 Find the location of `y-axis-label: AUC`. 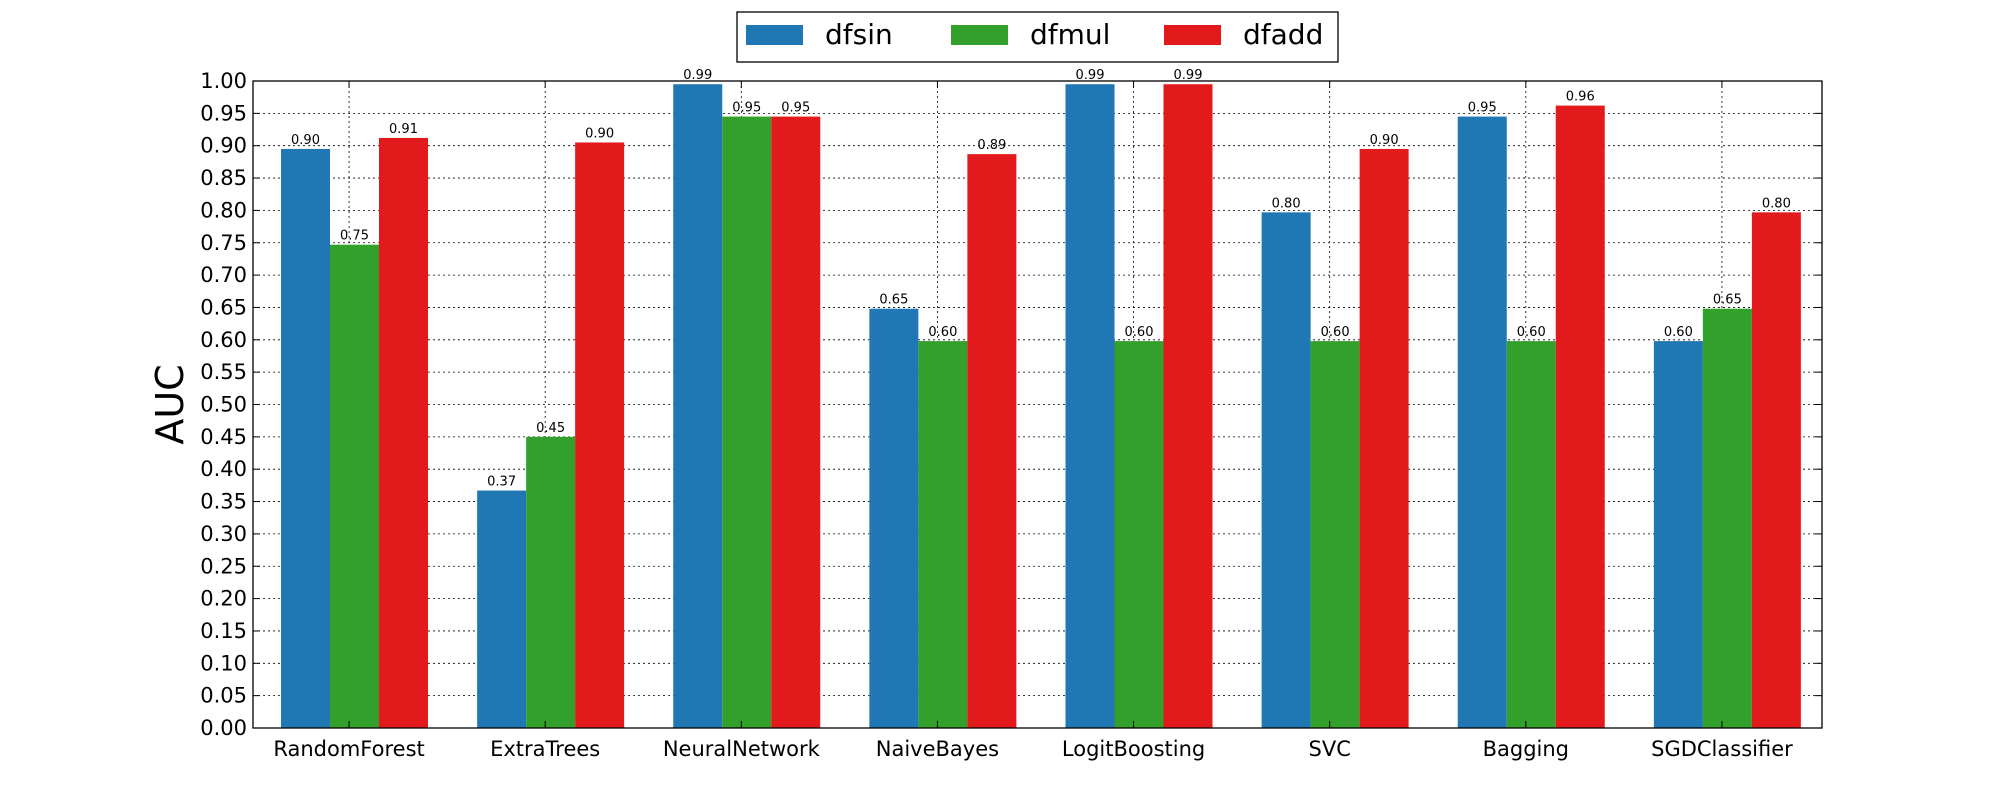

y-axis-label: AUC is located at coordinates (170, 404).